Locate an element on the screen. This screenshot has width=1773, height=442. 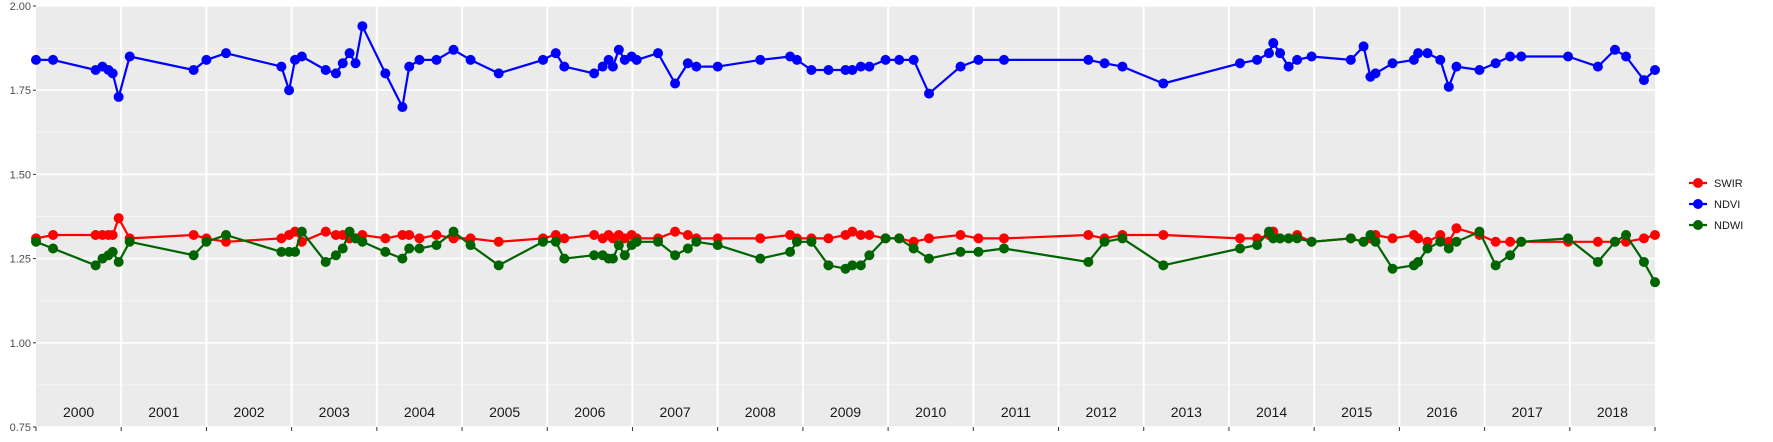
y-tick-label: 1.25 is located at coordinates (20, 260).